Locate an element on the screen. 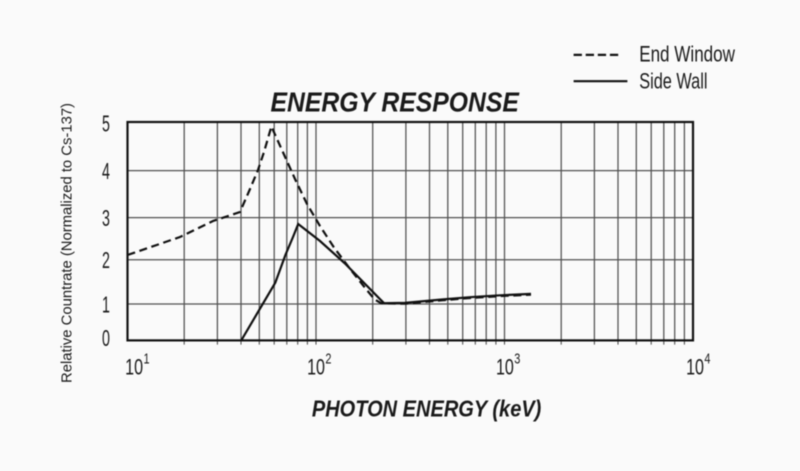 This screenshot has width=800, height=471. svg-text: 5 is located at coordinates (106, 124).